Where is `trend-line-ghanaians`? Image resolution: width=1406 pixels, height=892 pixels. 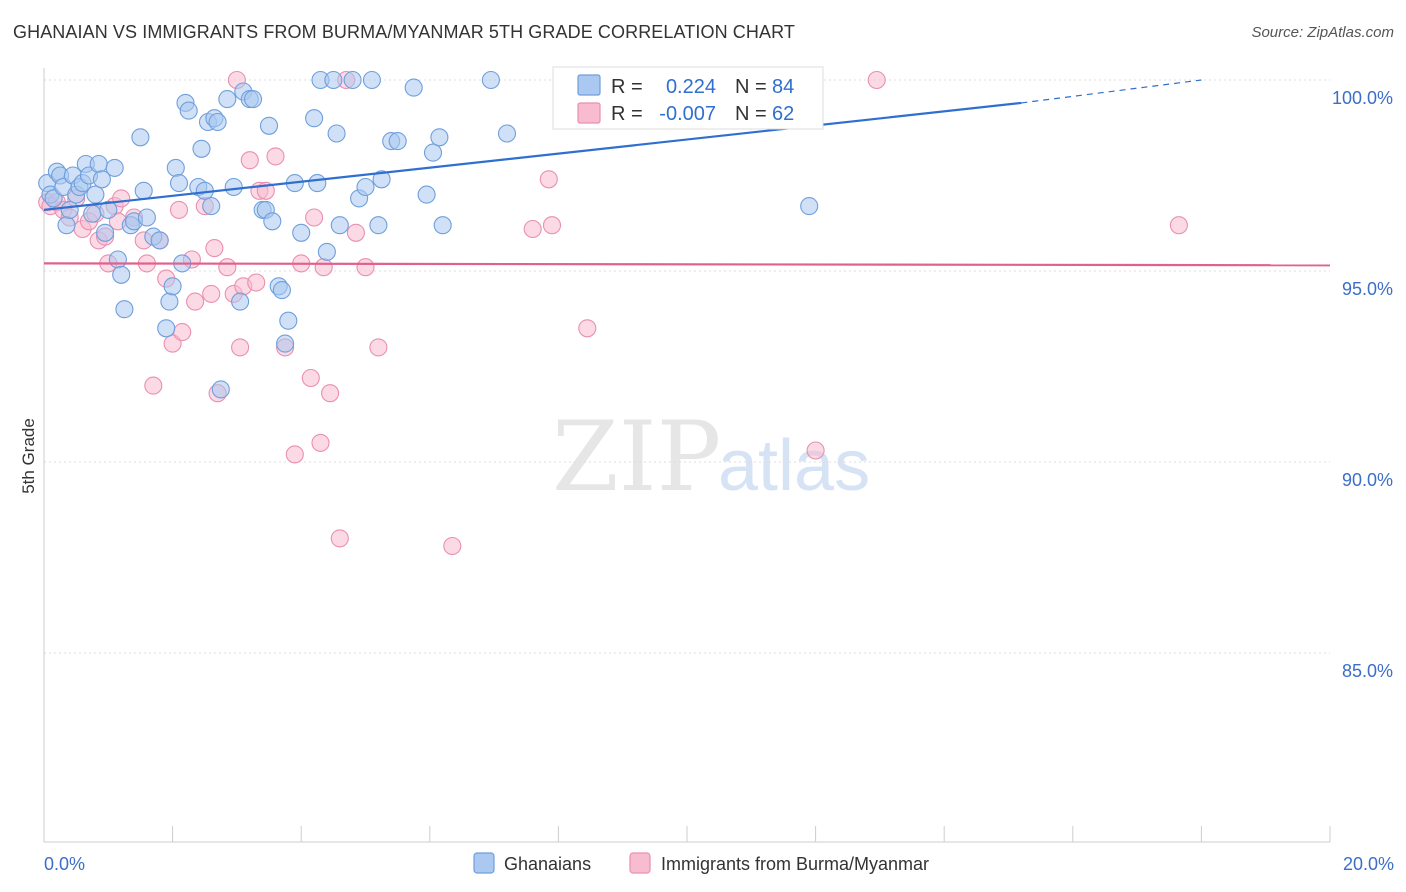 trend-line-ghanaians is located at coordinates (532, 156).